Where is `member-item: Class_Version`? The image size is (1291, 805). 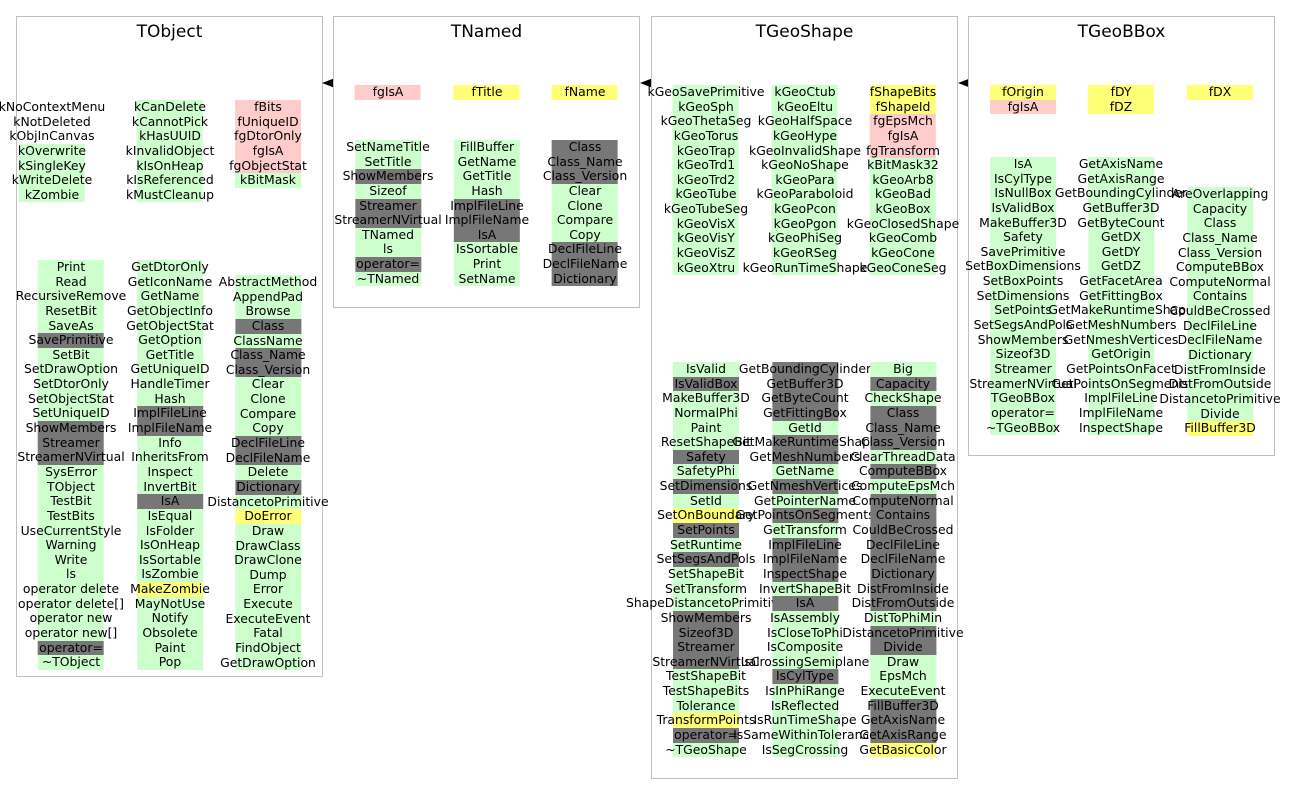 member-item: Class_Version is located at coordinates (903, 442).